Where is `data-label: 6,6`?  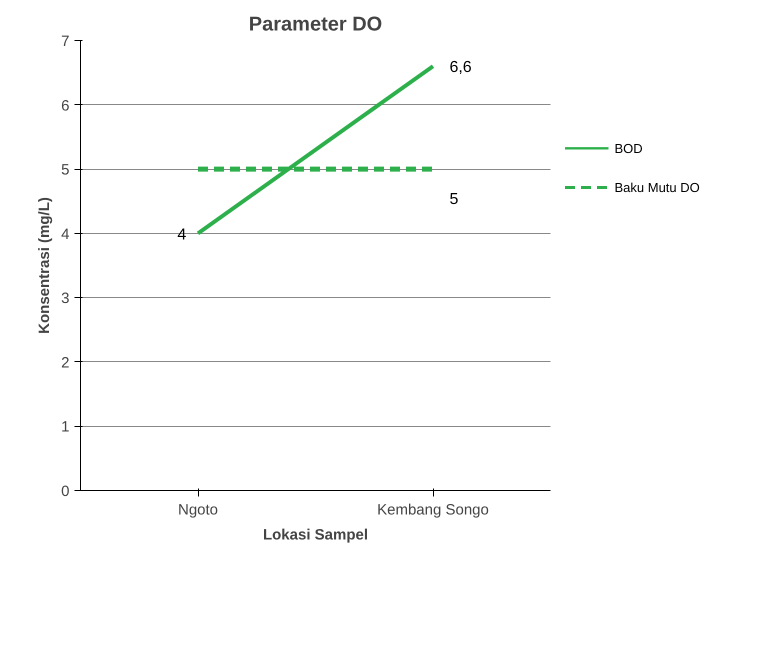 data-label: 6,6 is located at coordinates (460, 67).